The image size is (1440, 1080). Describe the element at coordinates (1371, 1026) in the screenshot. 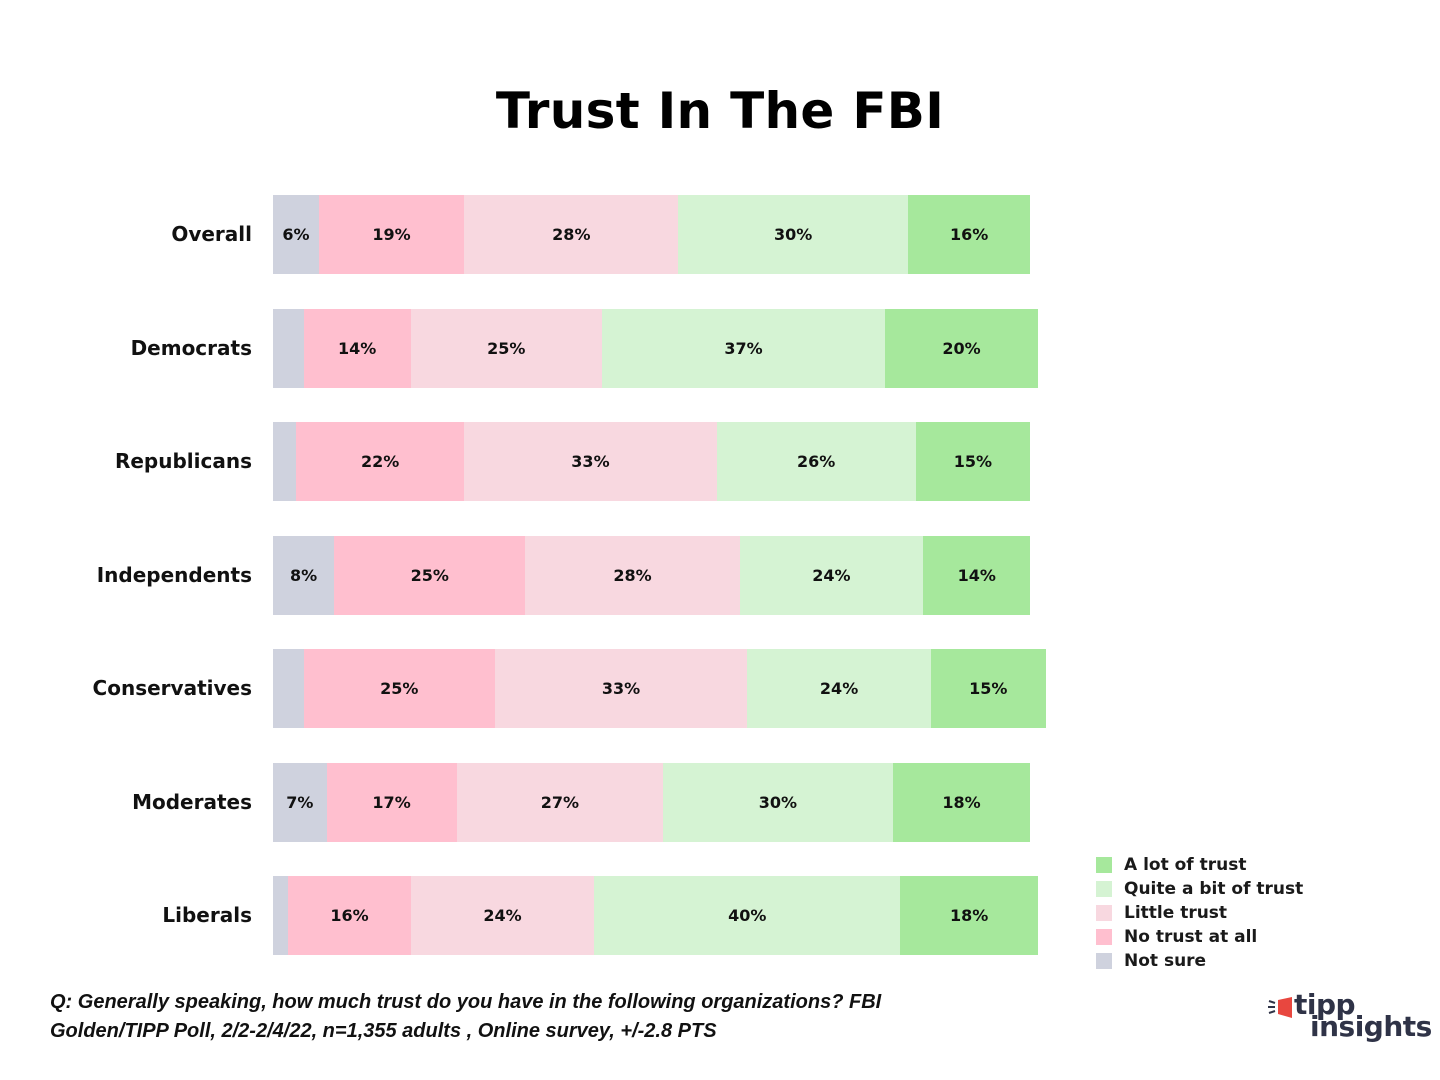

I see `logo-word-insights: insights` at that location.